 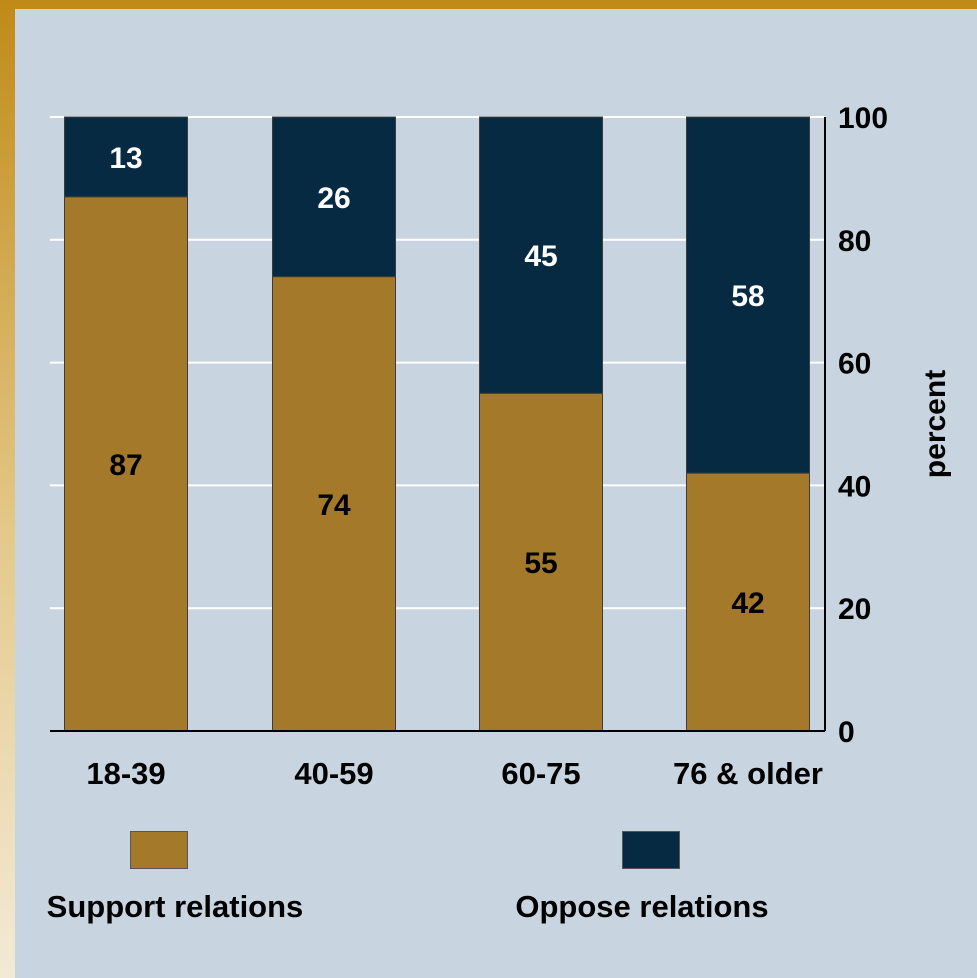 What do you see at coordinates (846, 732) in the screenshot?
I see `y-tick-label: 0` at bounding box center [846, 732].